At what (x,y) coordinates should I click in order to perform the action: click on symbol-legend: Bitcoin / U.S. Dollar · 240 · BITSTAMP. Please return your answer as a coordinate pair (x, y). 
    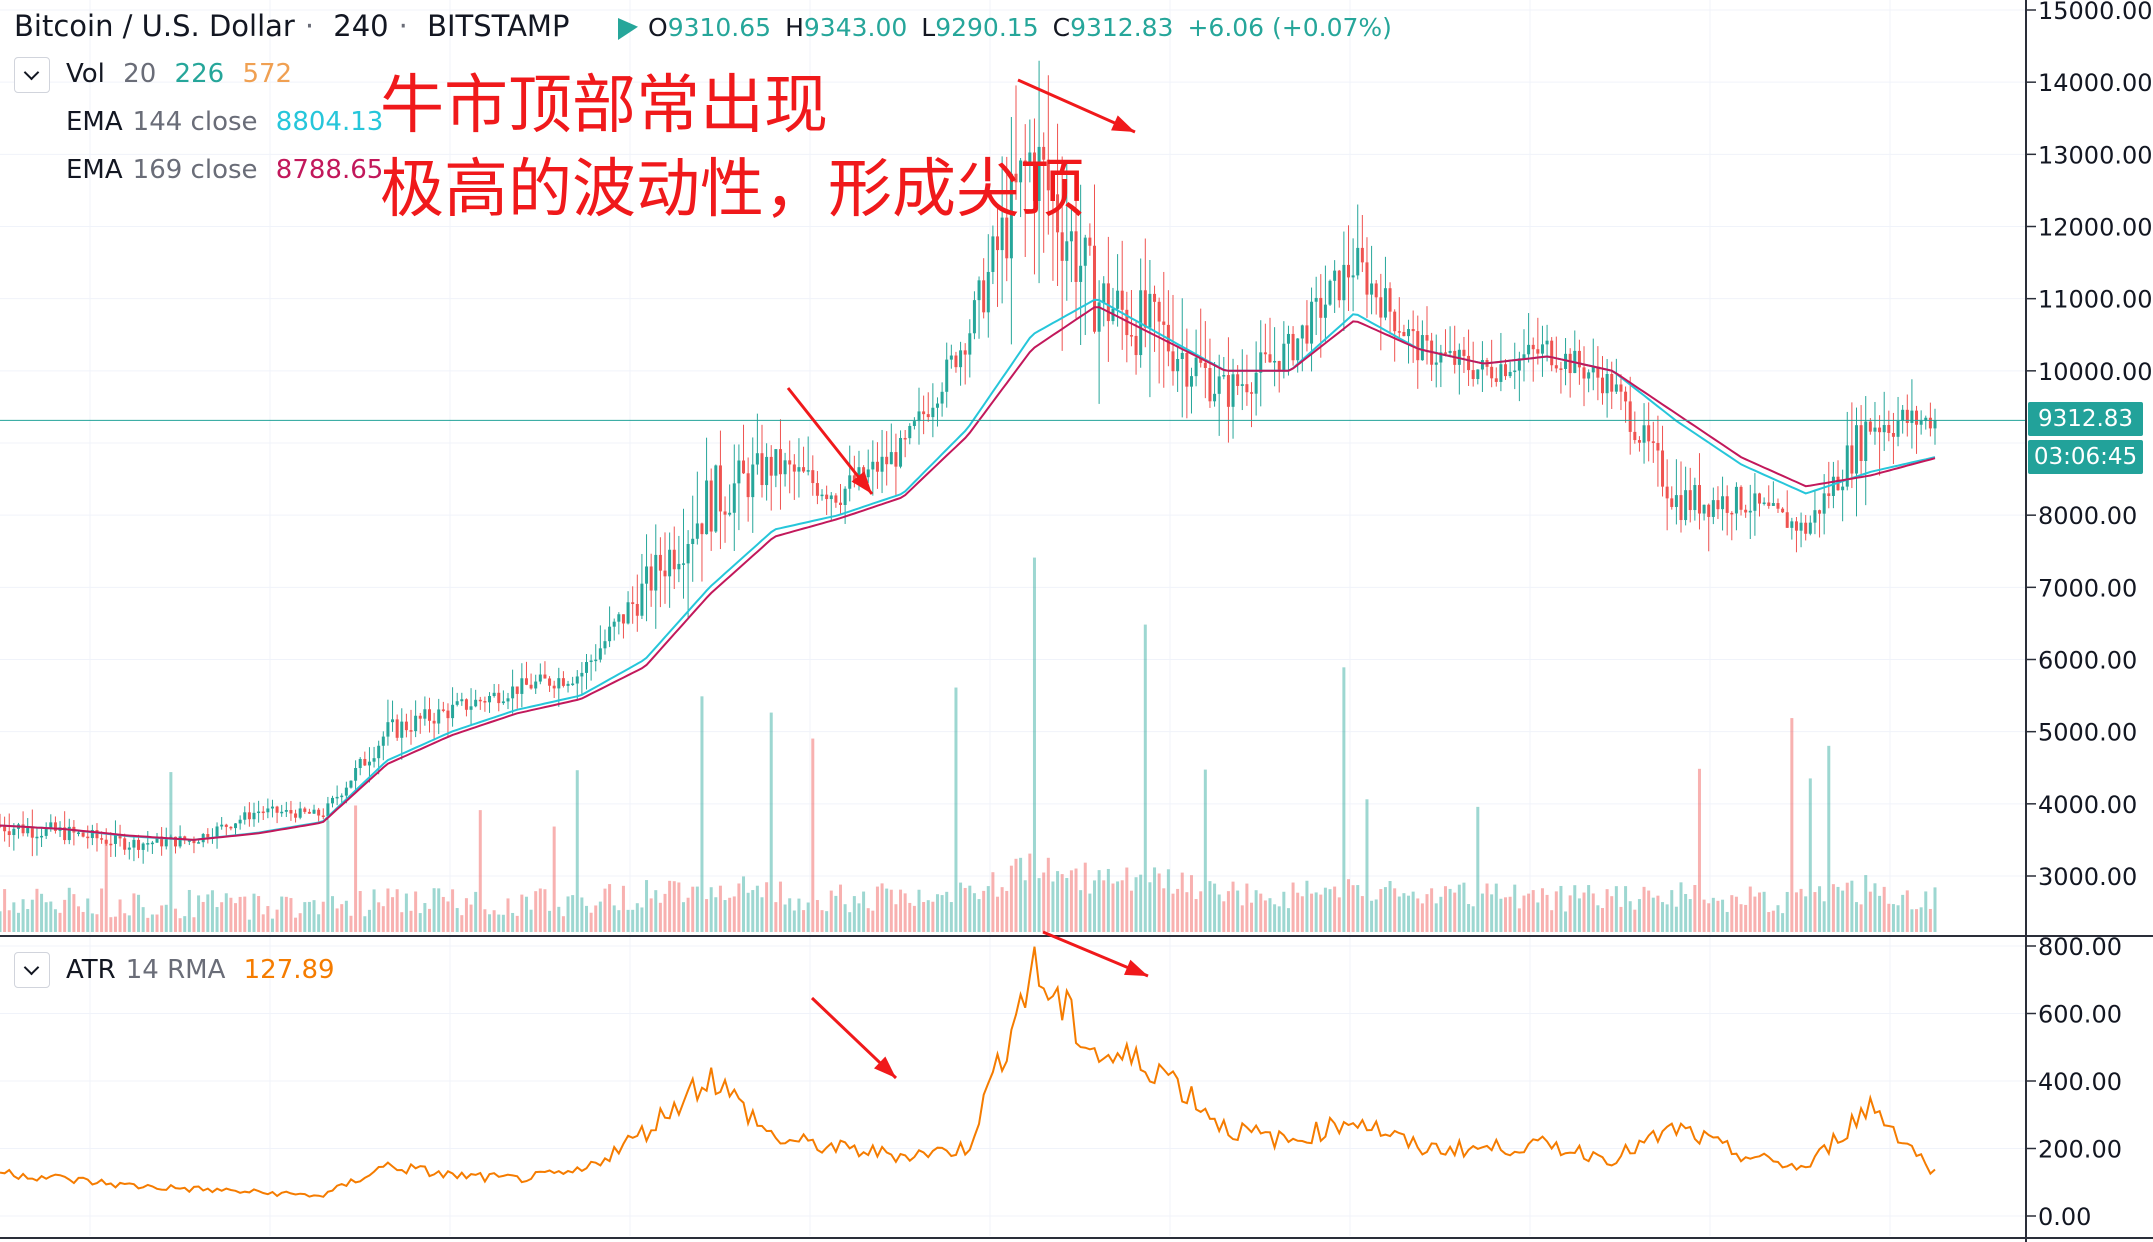
    Looking at the image, I should click on (292, 26).